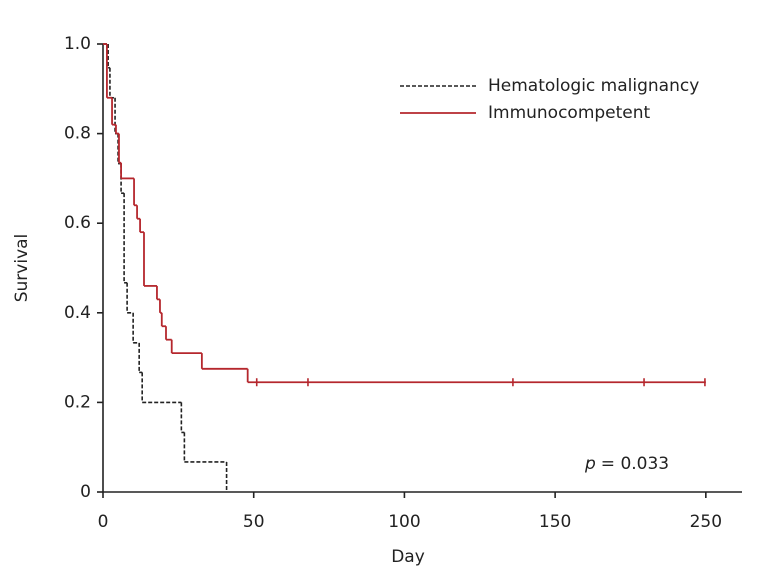 The height and width of the screenshot is (577, 759). I want to click on x-tick-label: 250, so click(706, 522).